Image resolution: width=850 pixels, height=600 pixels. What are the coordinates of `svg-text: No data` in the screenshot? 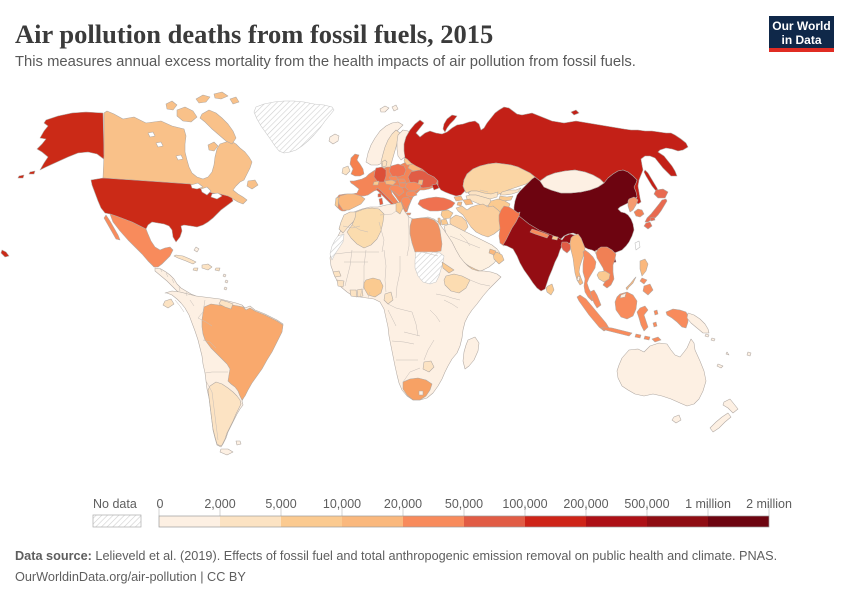 It's located at (115, 504).